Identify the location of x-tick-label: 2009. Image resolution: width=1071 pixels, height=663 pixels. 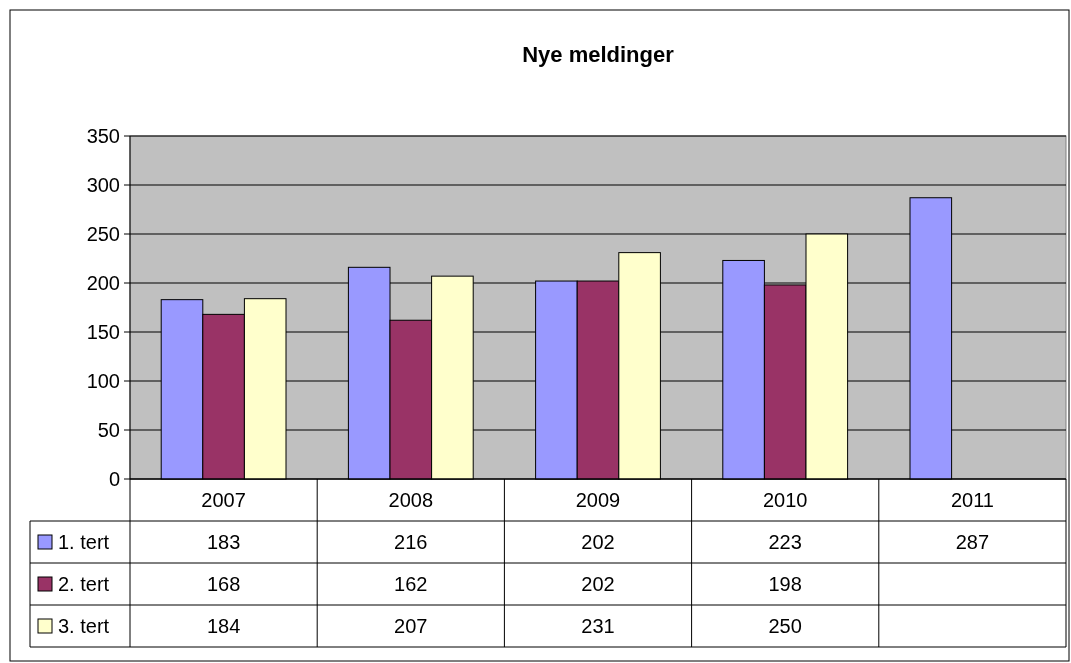
(598, 500).